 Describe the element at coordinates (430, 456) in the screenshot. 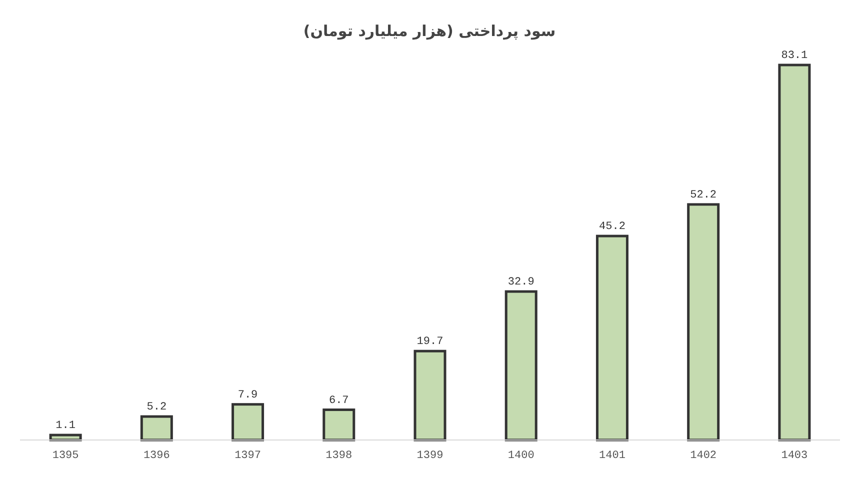

I see `x-tick-label: 1399` at that location.